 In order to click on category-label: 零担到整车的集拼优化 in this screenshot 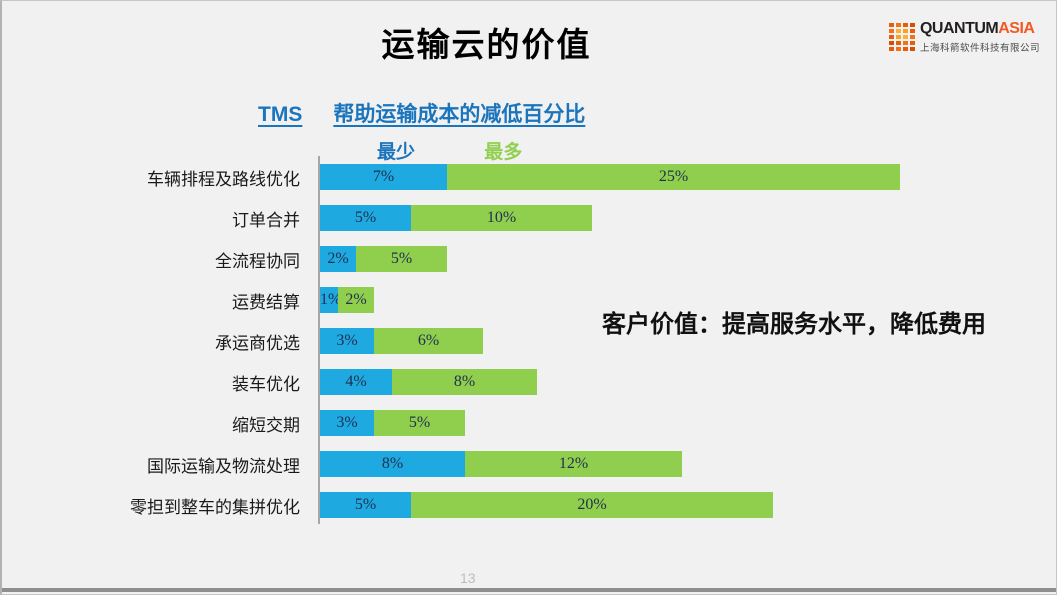, I will do `click(215, 507)`.